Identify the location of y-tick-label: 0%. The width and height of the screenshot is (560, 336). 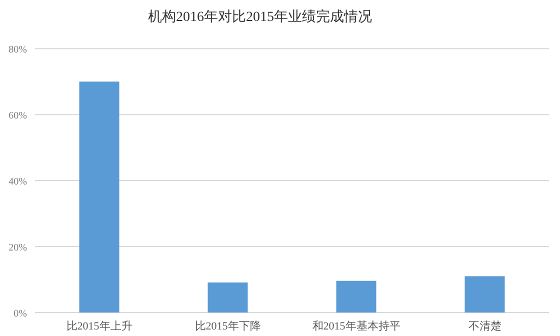
(20, 314).